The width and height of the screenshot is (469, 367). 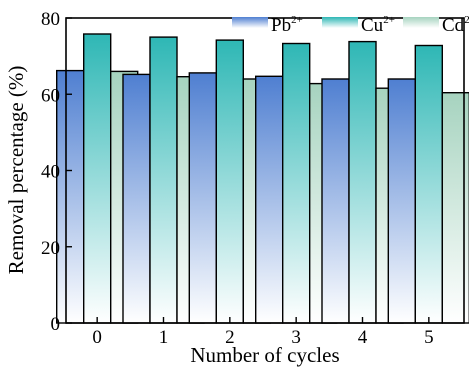 What do you see at coordinates (164, 337) in the screenshot?
I see `x-tick-label: 1` at bounding box center [164, 337].